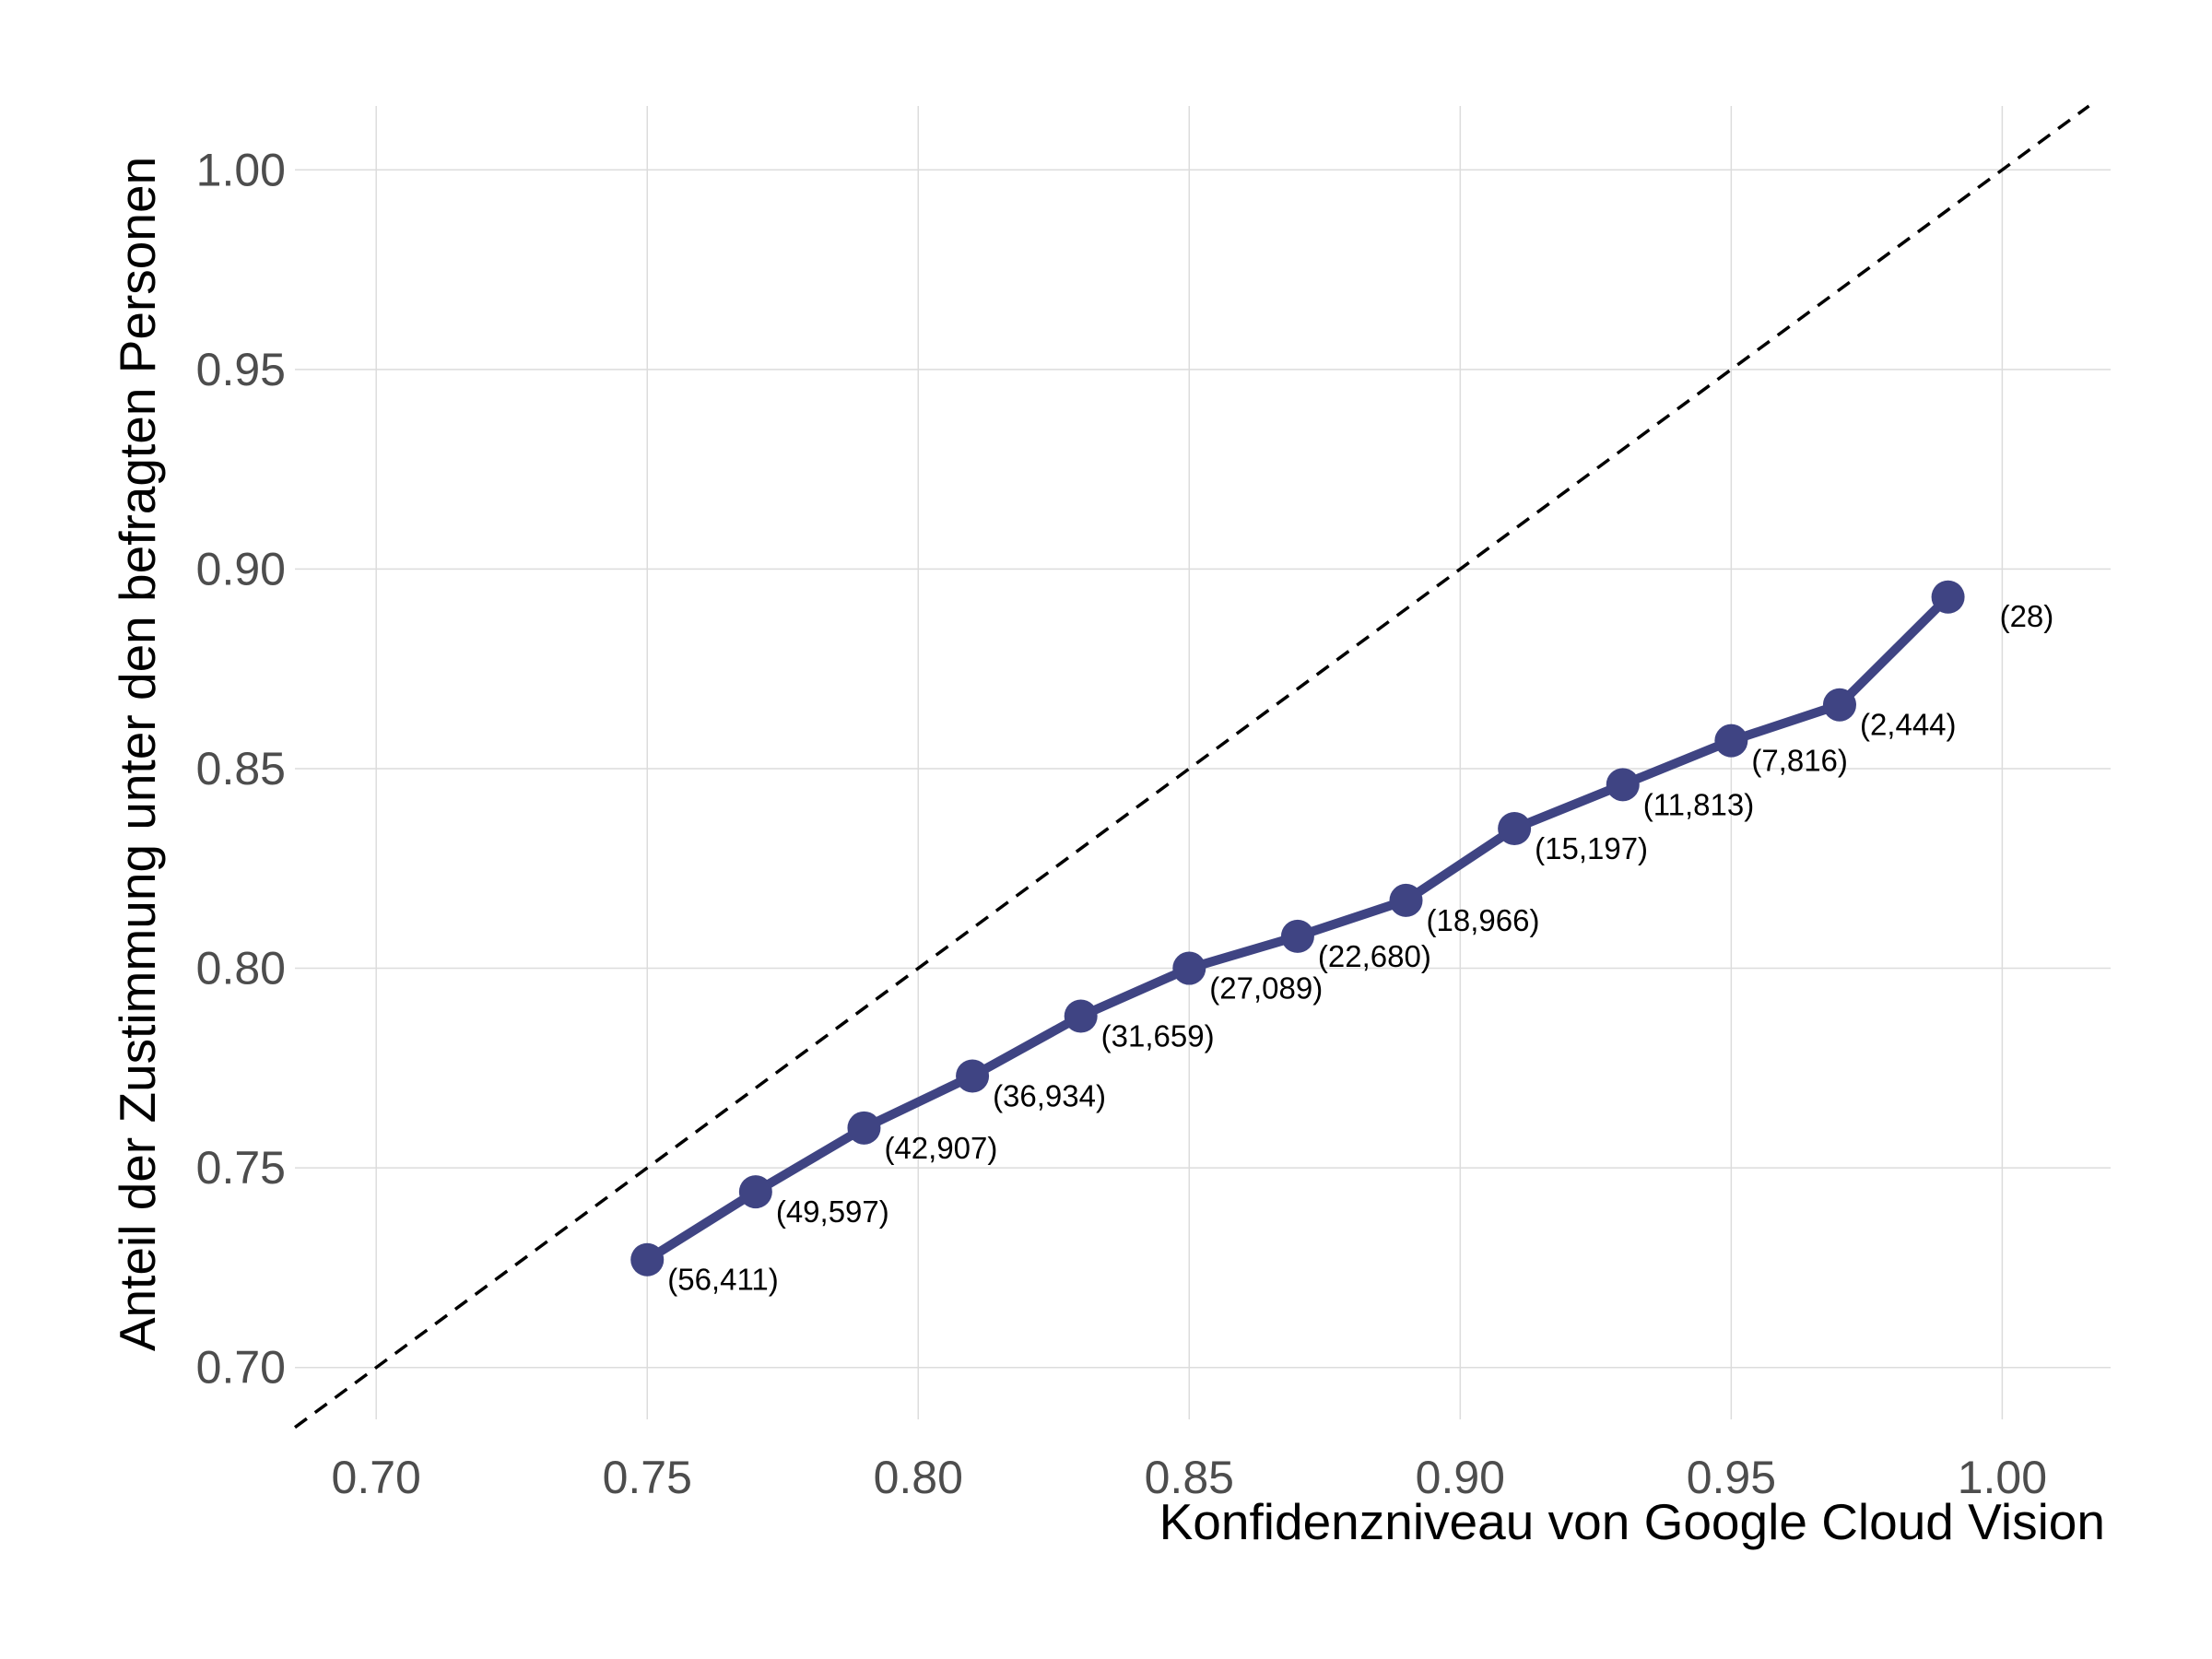 This screenshot has width=2212, height=1659. What do you see at coordinates (2027, 616) in the screenshot?
I see `data-label: (28)` at bounding box center [2027, 616].